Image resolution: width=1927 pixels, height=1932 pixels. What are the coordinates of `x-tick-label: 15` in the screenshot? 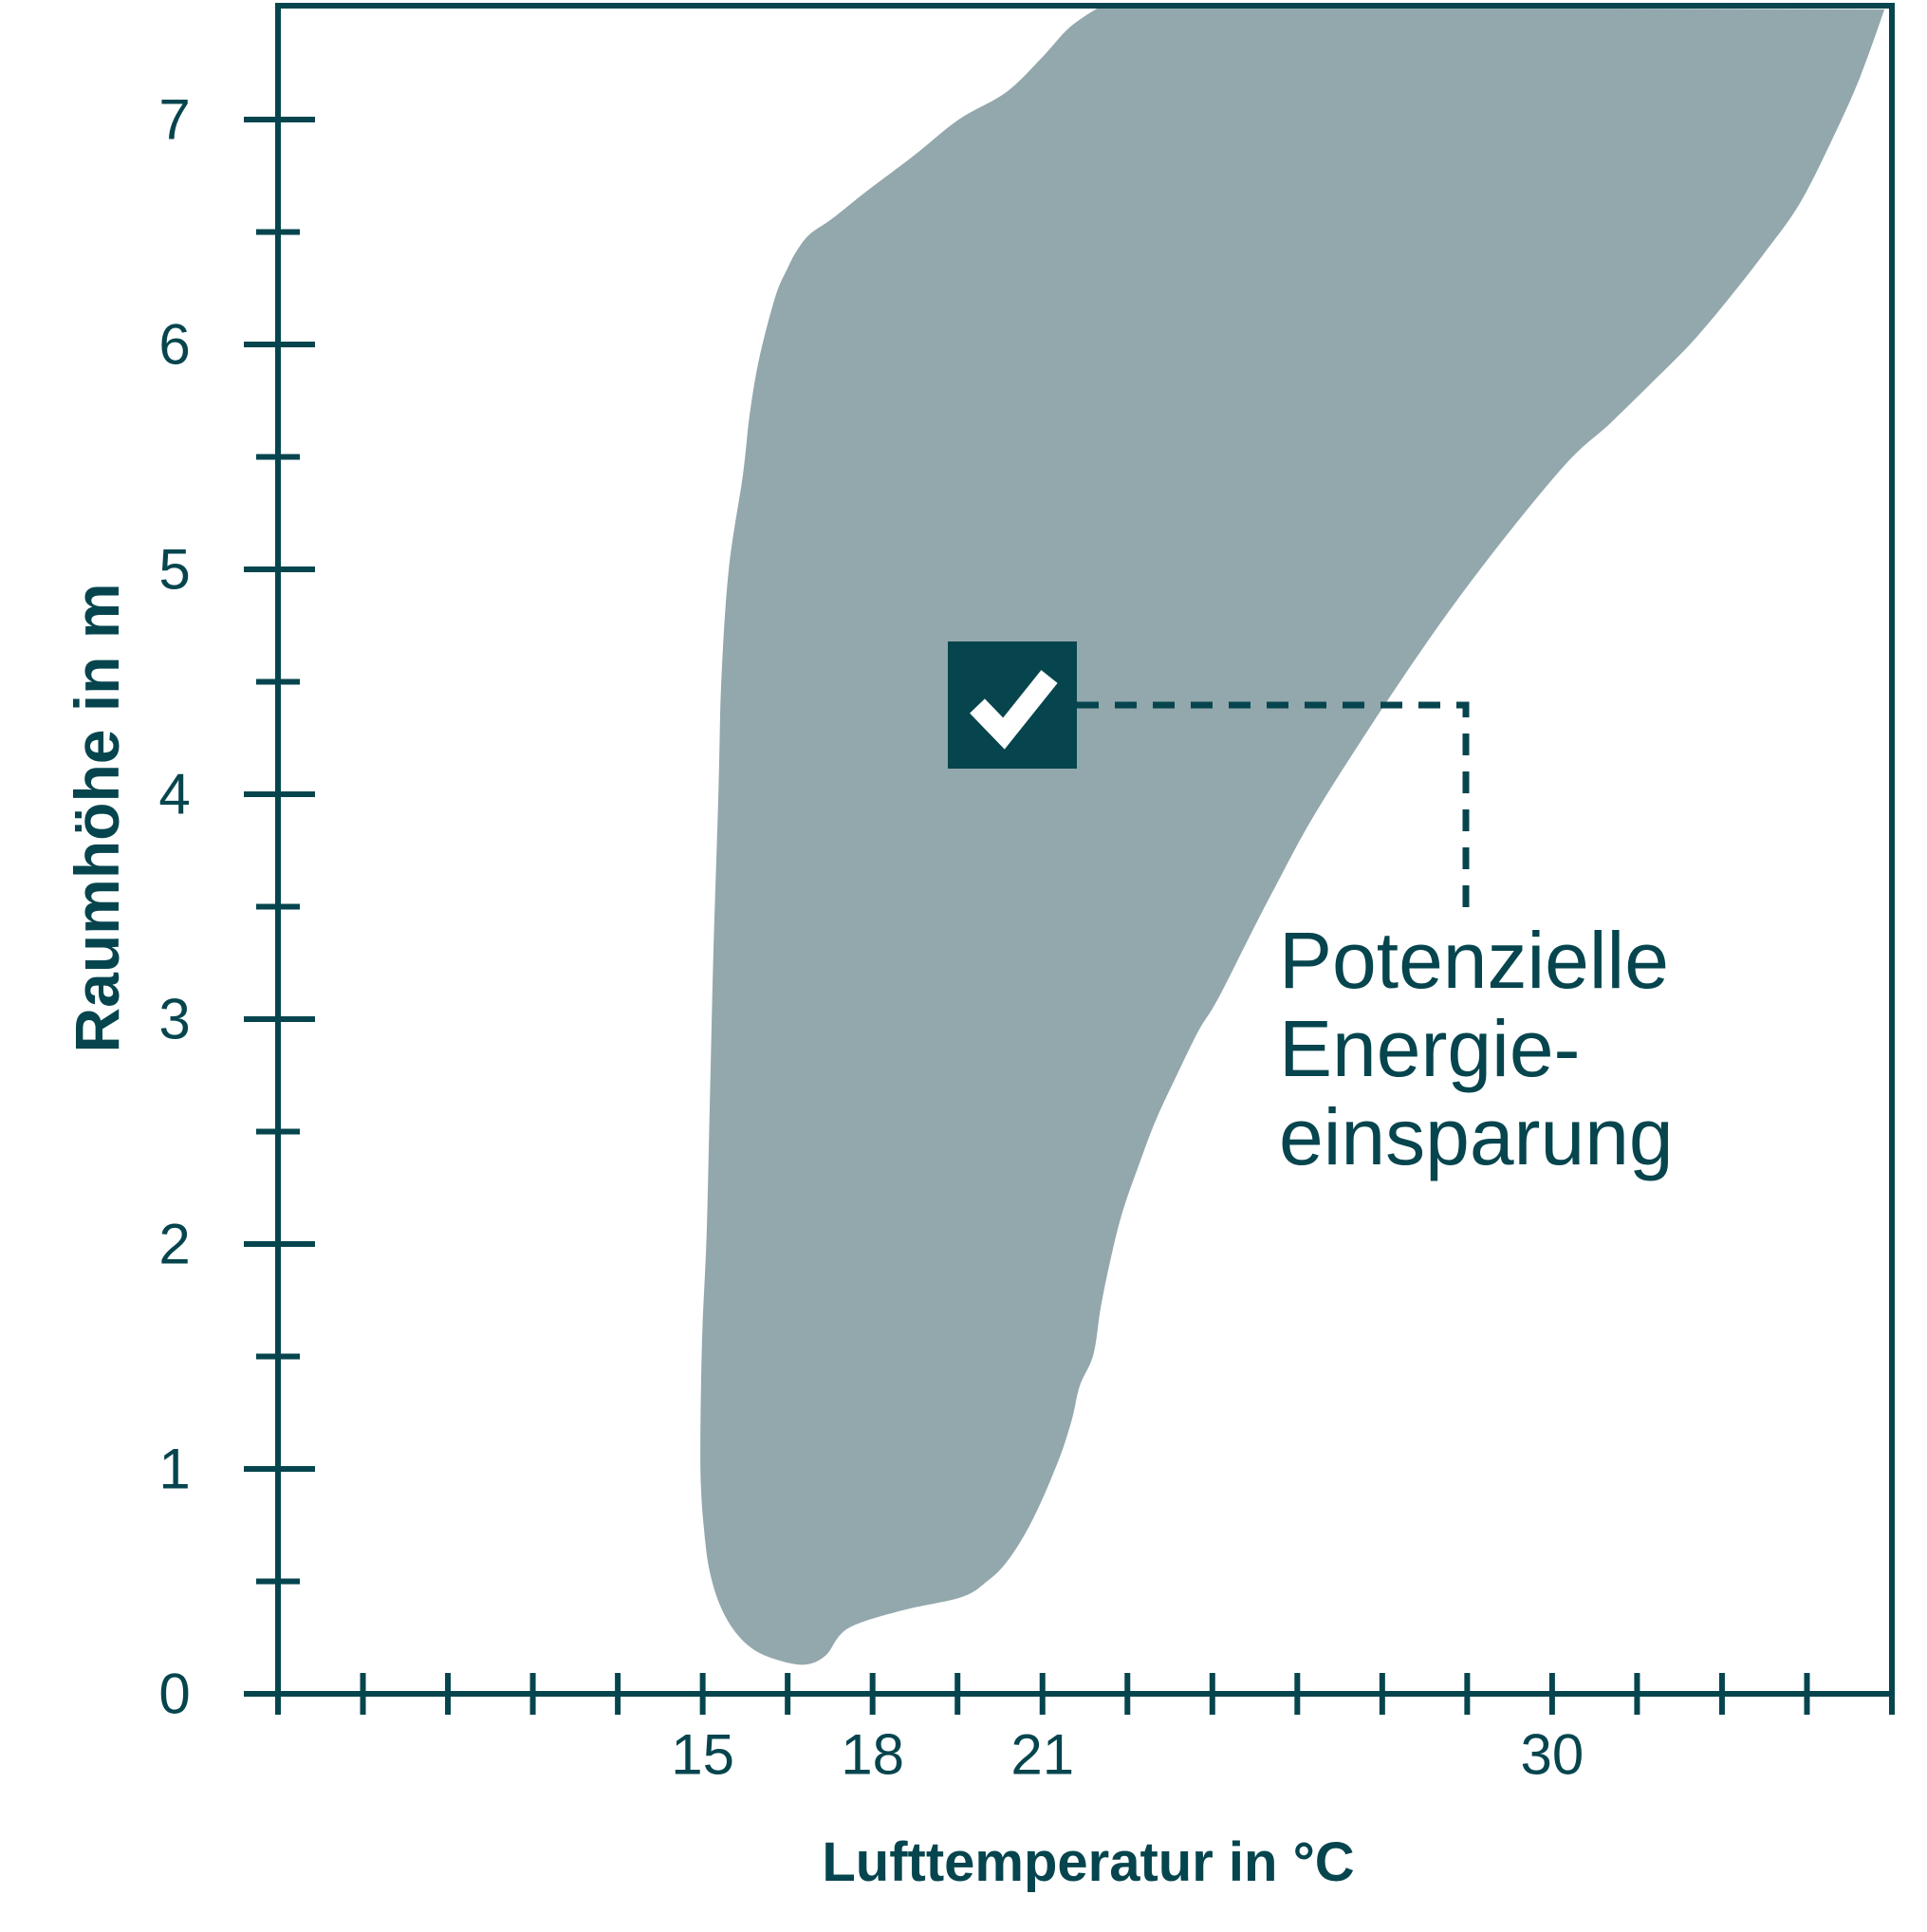 It's located at (702, 1755).